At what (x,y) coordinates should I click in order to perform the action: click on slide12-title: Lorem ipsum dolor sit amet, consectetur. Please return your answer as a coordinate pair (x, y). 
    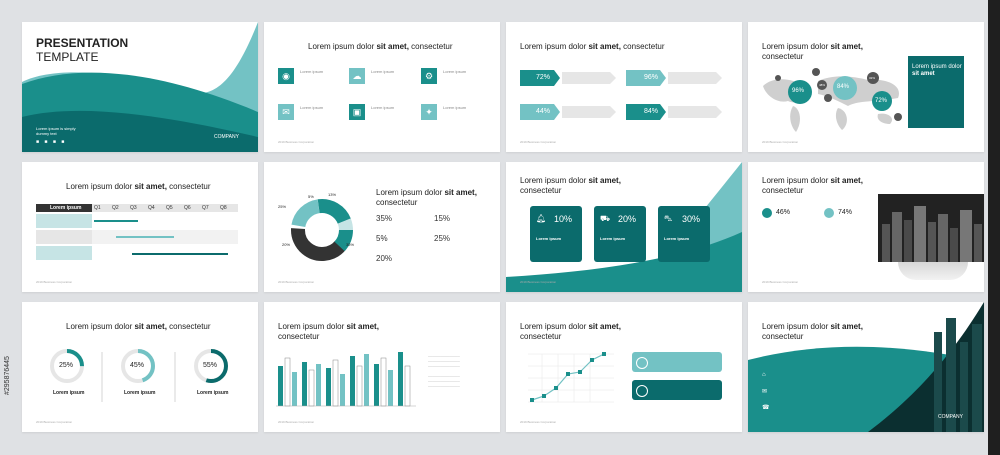
    Looking at the image, I should click on (812, 331).